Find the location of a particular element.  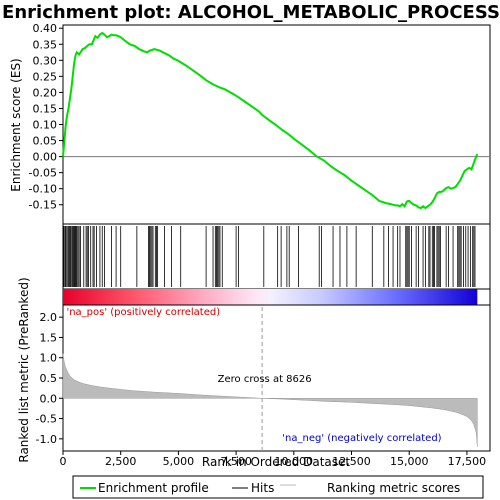

legend-metric-label: Ranking metric scores is located at coordinates (393, 488).